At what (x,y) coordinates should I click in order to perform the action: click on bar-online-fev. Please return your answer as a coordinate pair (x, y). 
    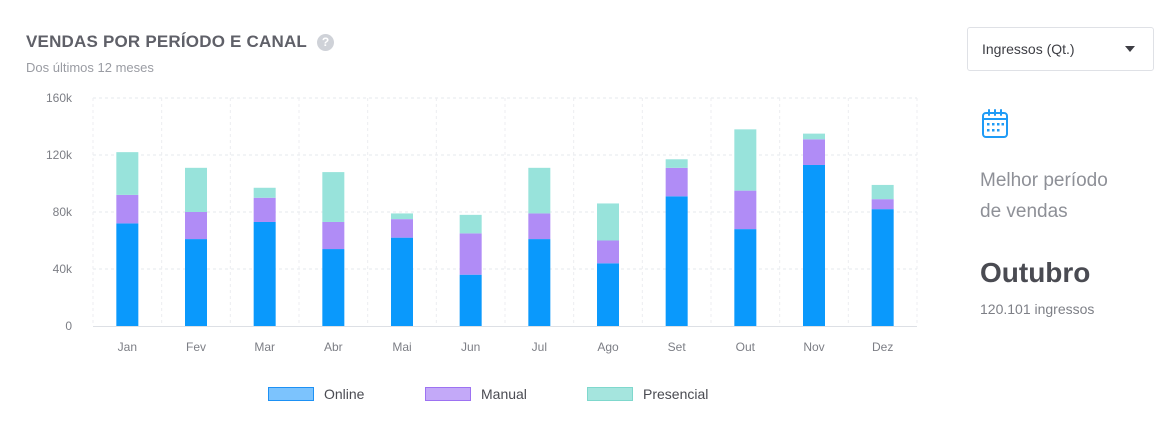
    Looking at the image, I should click on (196, 282).